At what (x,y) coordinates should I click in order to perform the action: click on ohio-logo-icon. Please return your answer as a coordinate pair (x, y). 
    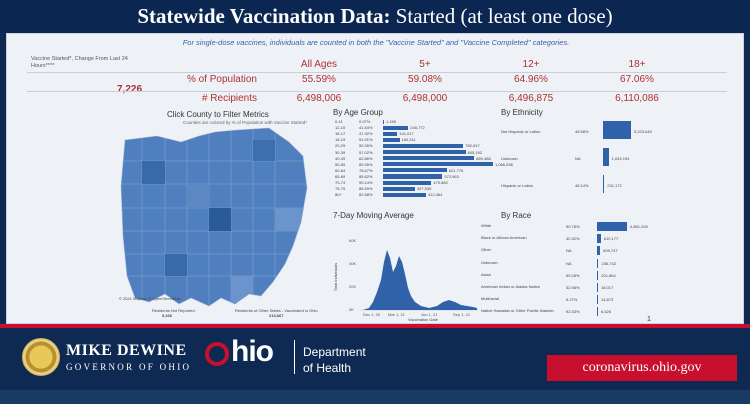
    Looking at the image, I should click on (217, 354).